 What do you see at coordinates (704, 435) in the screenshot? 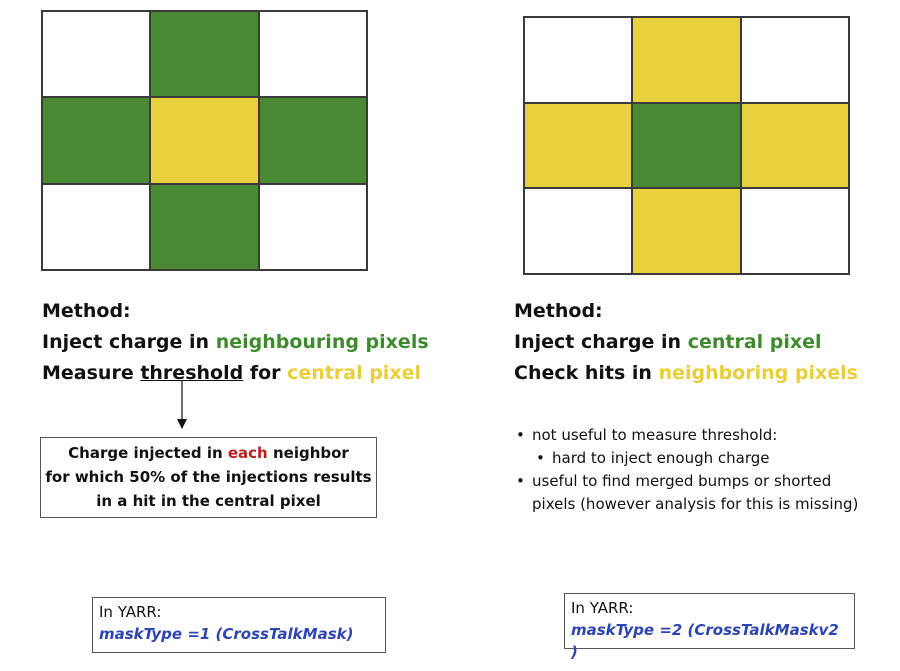
I see `list-item: not useful to measure threshold:` at bounding box center [704, 435].